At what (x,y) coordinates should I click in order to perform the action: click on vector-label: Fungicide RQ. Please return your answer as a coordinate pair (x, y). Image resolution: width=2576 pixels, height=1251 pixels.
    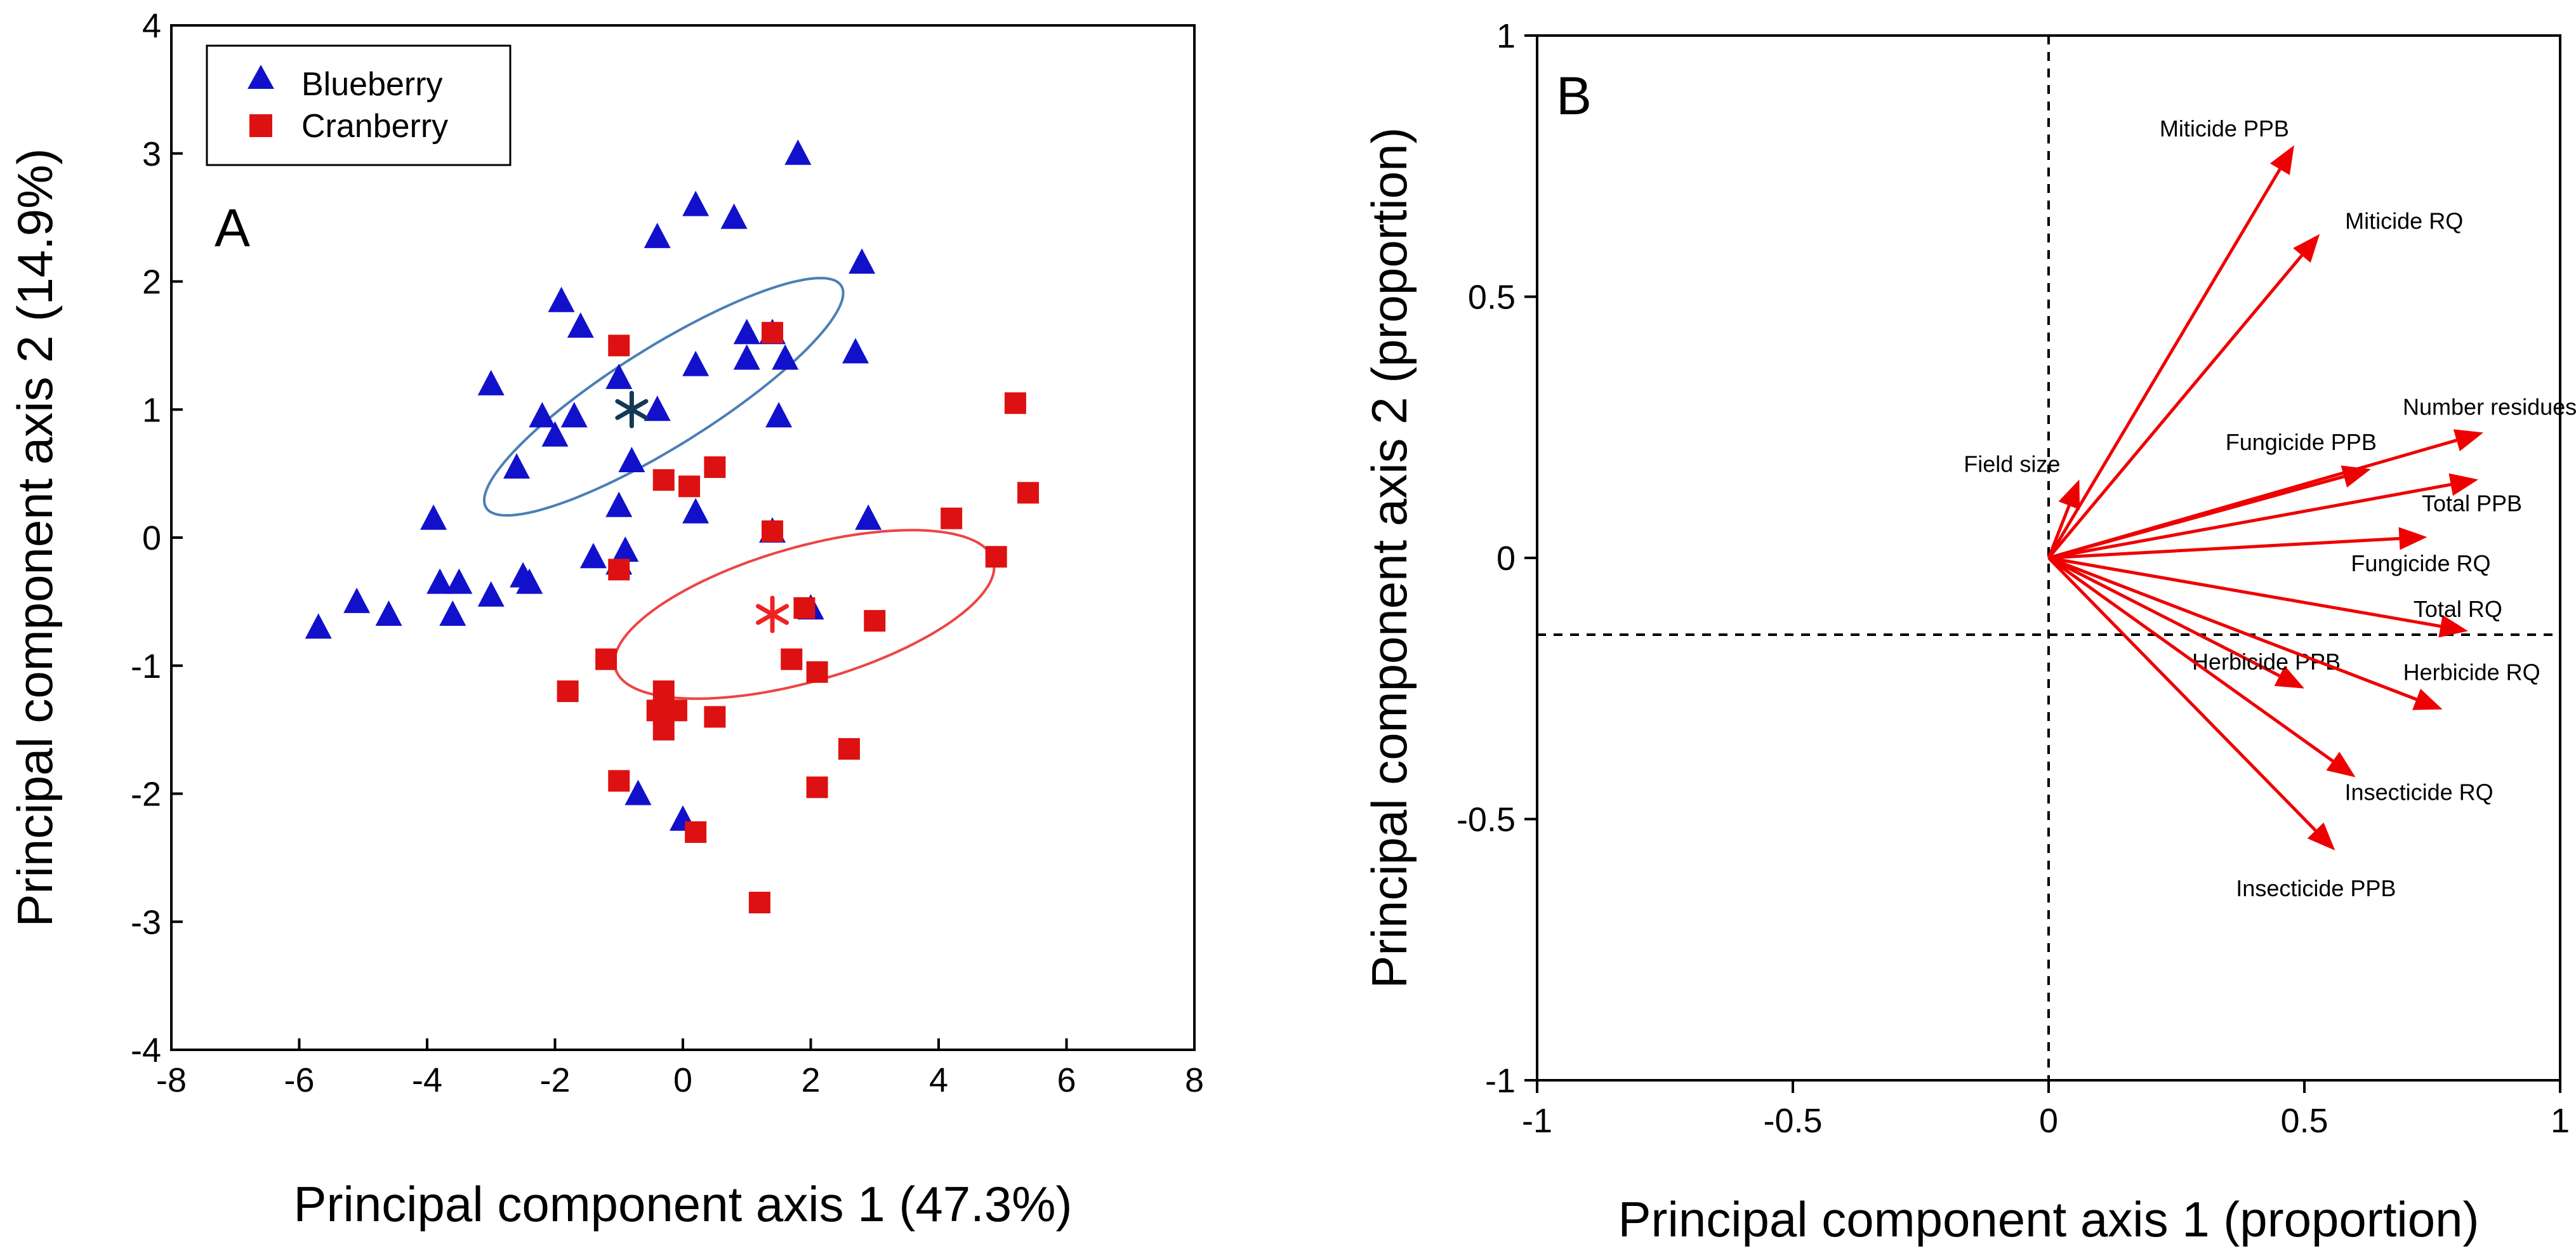
    Looking at the image, I should click on (2421, 563).